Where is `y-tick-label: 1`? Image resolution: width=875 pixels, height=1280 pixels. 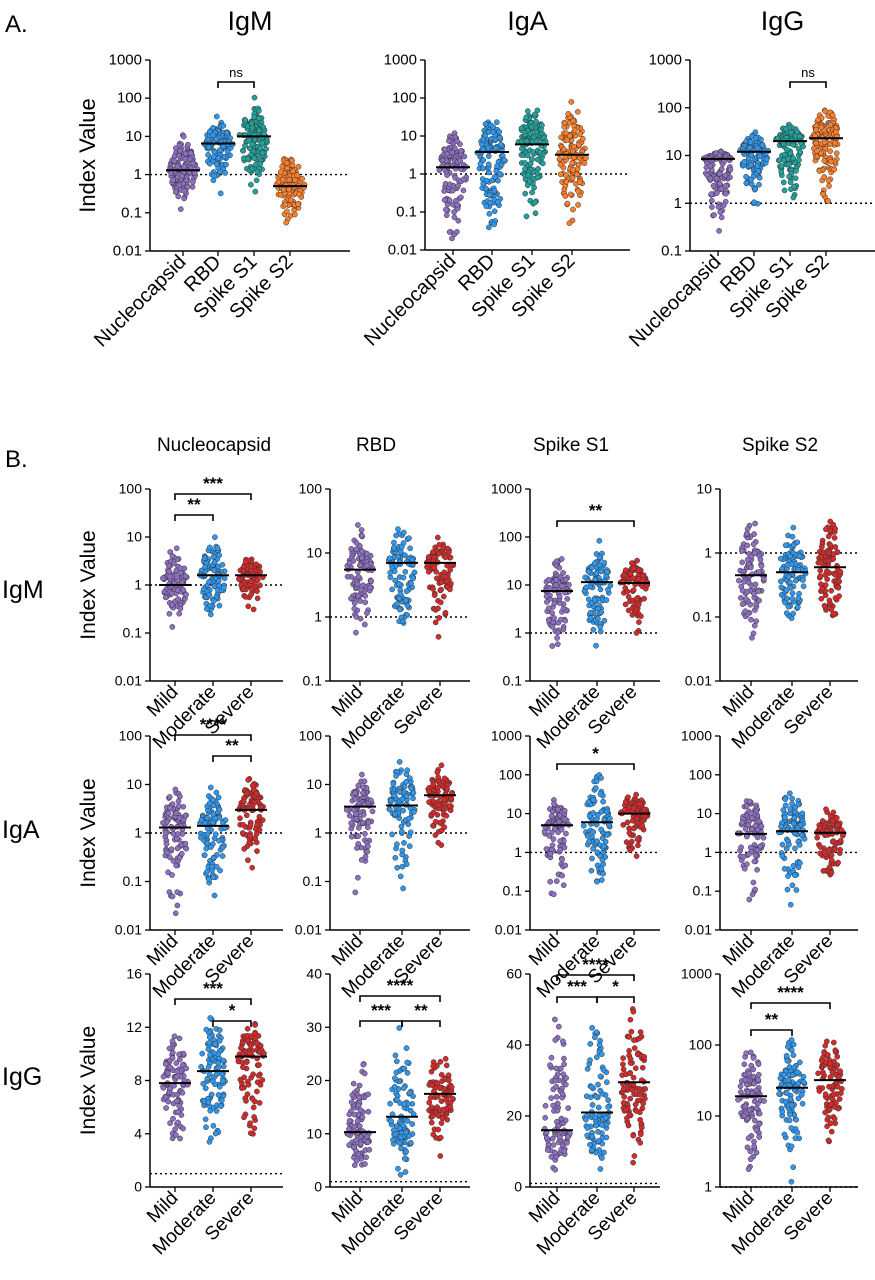
y-tick-label: 1 is located at coordinates (413, 174).